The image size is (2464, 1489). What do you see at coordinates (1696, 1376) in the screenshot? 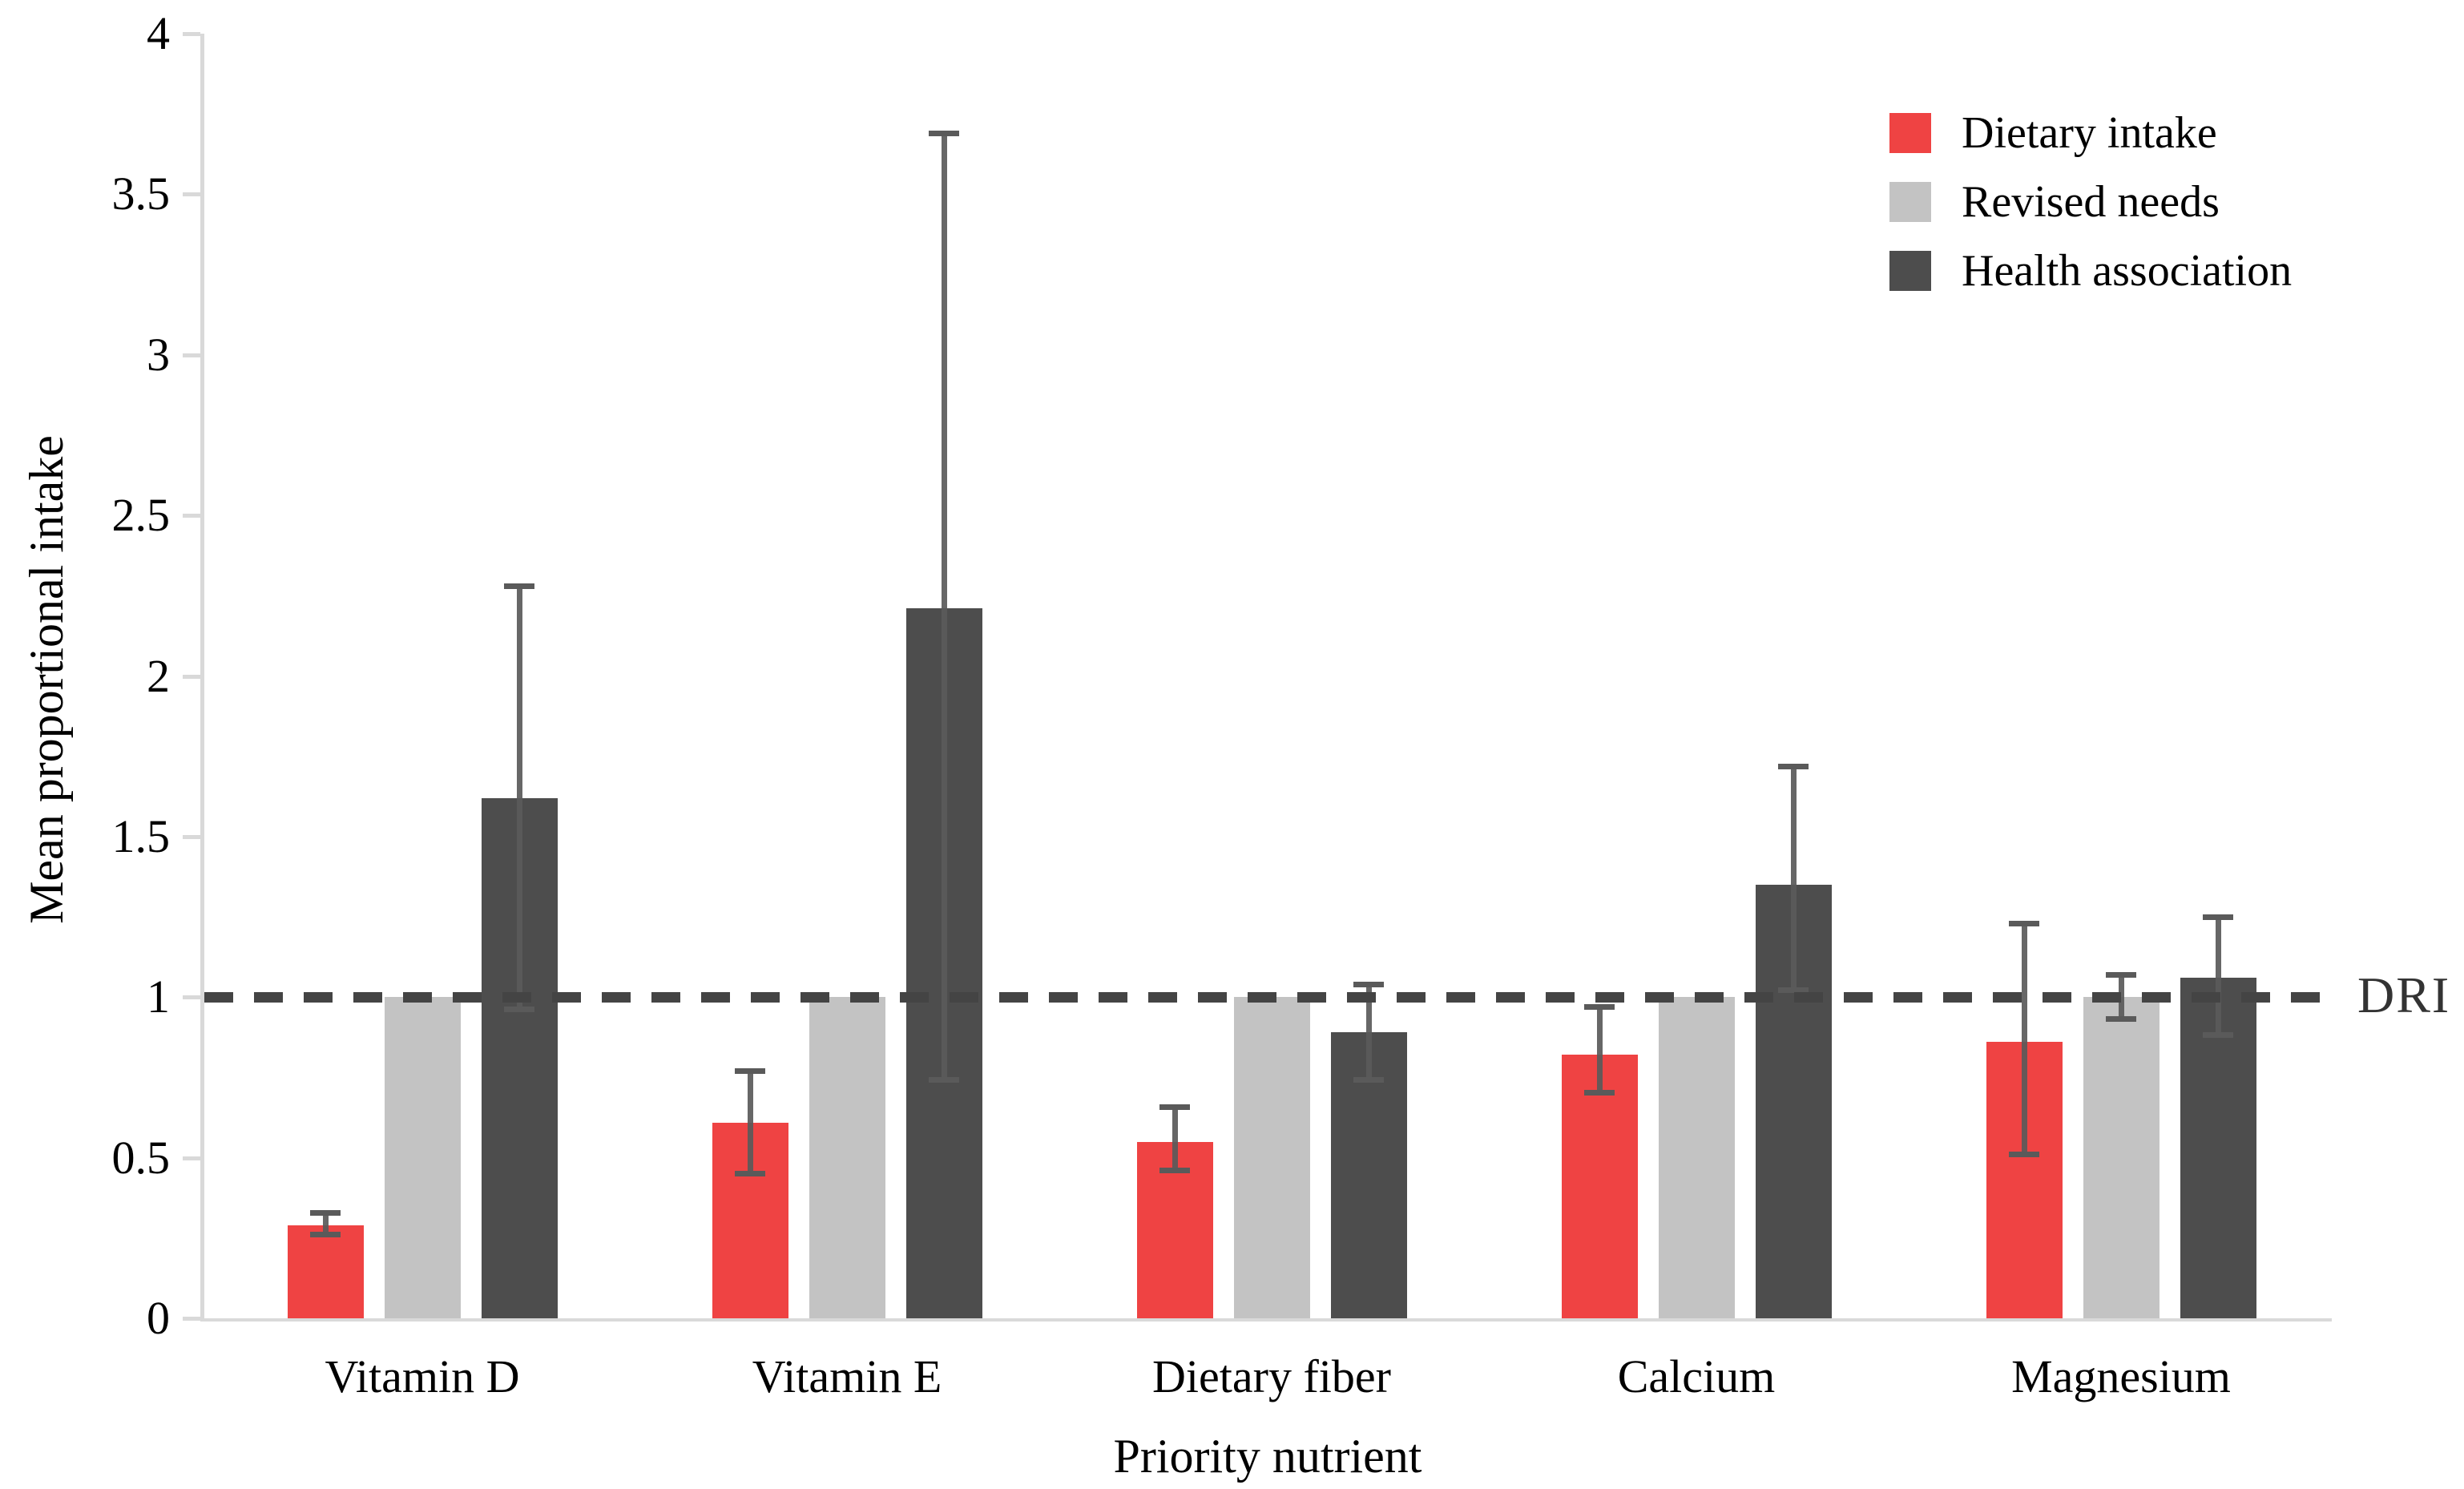
I see `x-category-label: Calcium` at bounding box center [1696, 1376].